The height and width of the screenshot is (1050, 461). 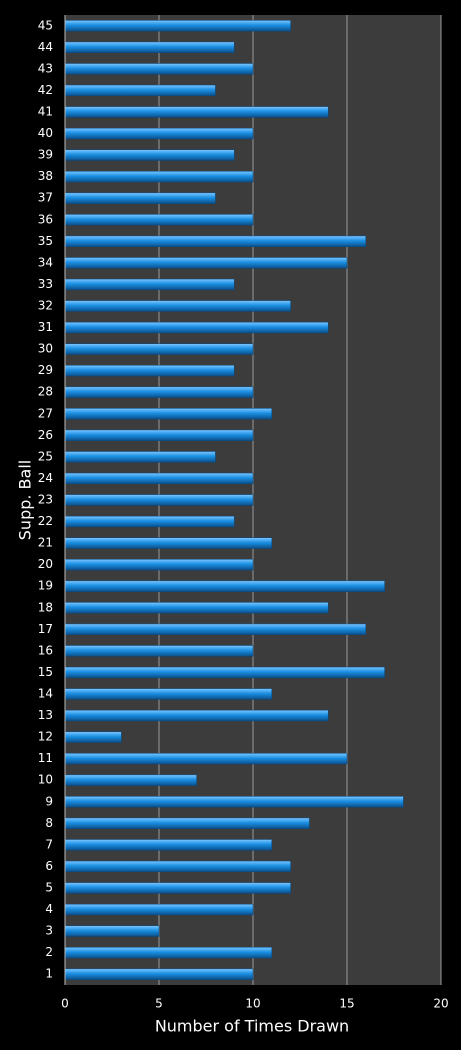 I want to click on y-tick-label: 43, so click(x=45, y=68).